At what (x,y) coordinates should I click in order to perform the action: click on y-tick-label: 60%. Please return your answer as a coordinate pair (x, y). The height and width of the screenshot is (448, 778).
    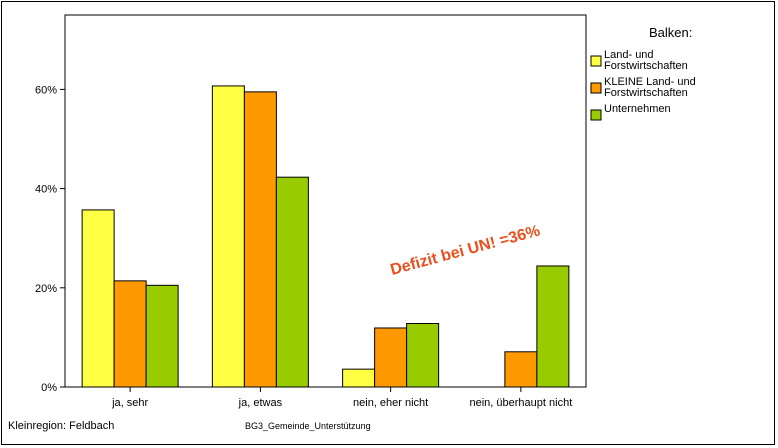
    Looking at the image, I should click on (46, 90).